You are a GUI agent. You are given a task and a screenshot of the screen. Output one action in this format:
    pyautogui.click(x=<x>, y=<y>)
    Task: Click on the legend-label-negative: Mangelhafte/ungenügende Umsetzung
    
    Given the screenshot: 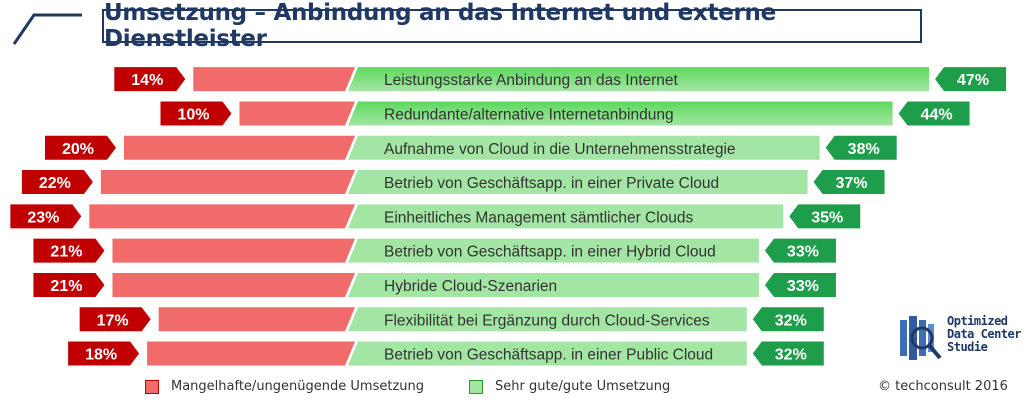 What is the action you would take?
    pyautogui.click(x=297, y=386)
    